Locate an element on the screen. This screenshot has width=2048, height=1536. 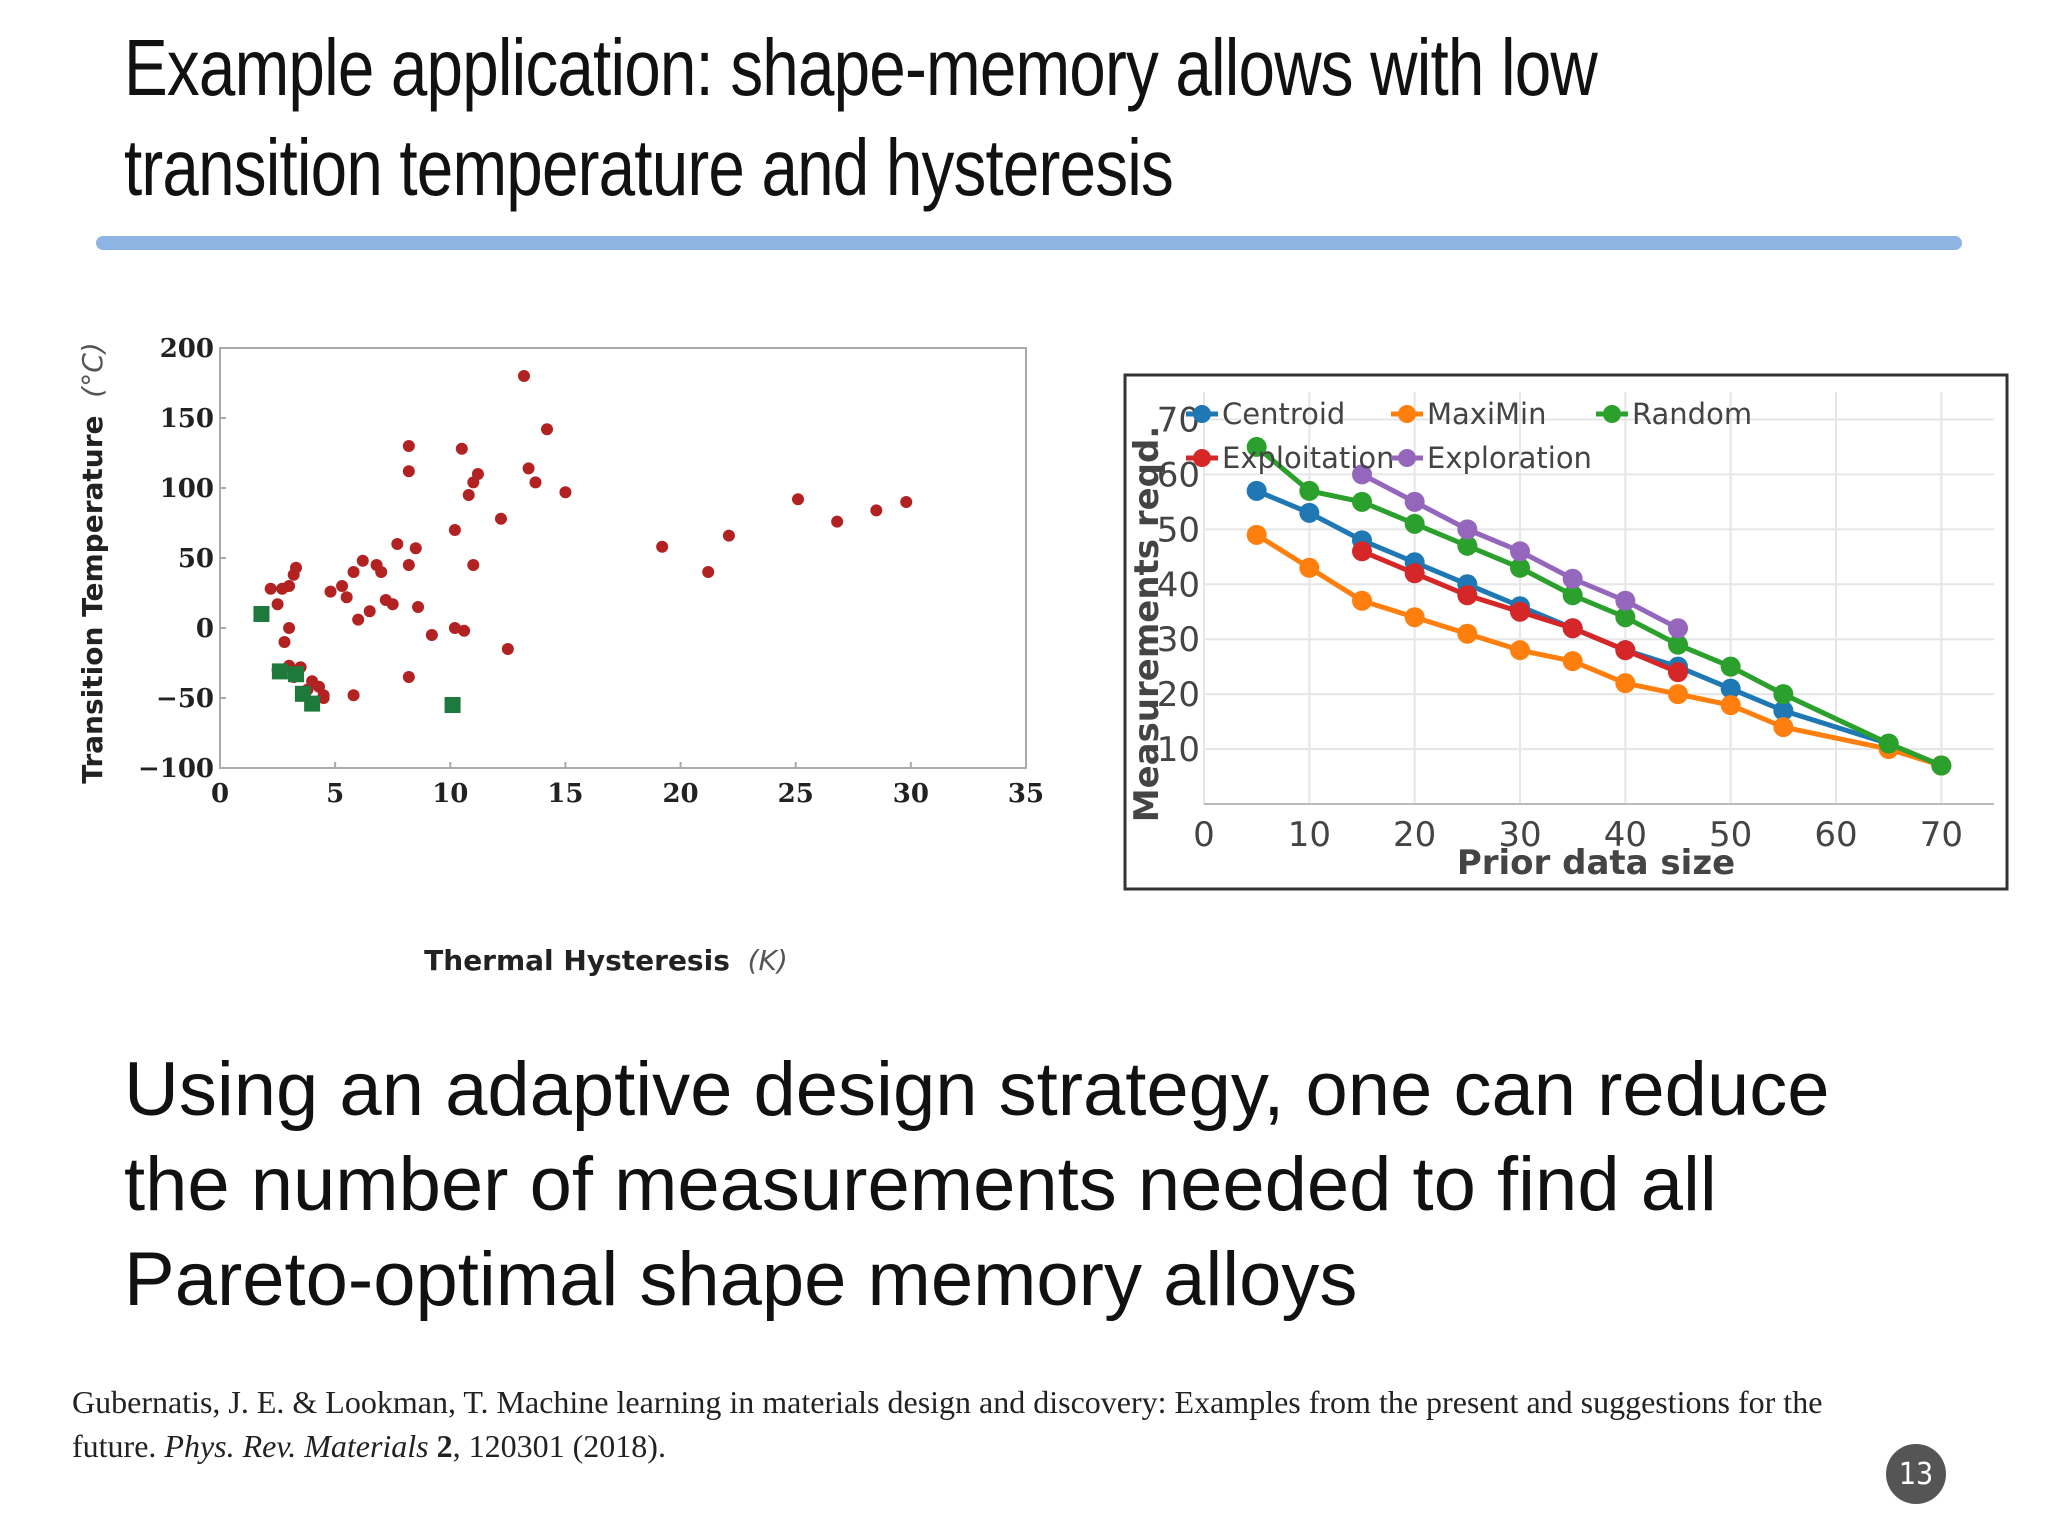
scatter-y-tick-label: 0 is located at coordinates (205, 629).